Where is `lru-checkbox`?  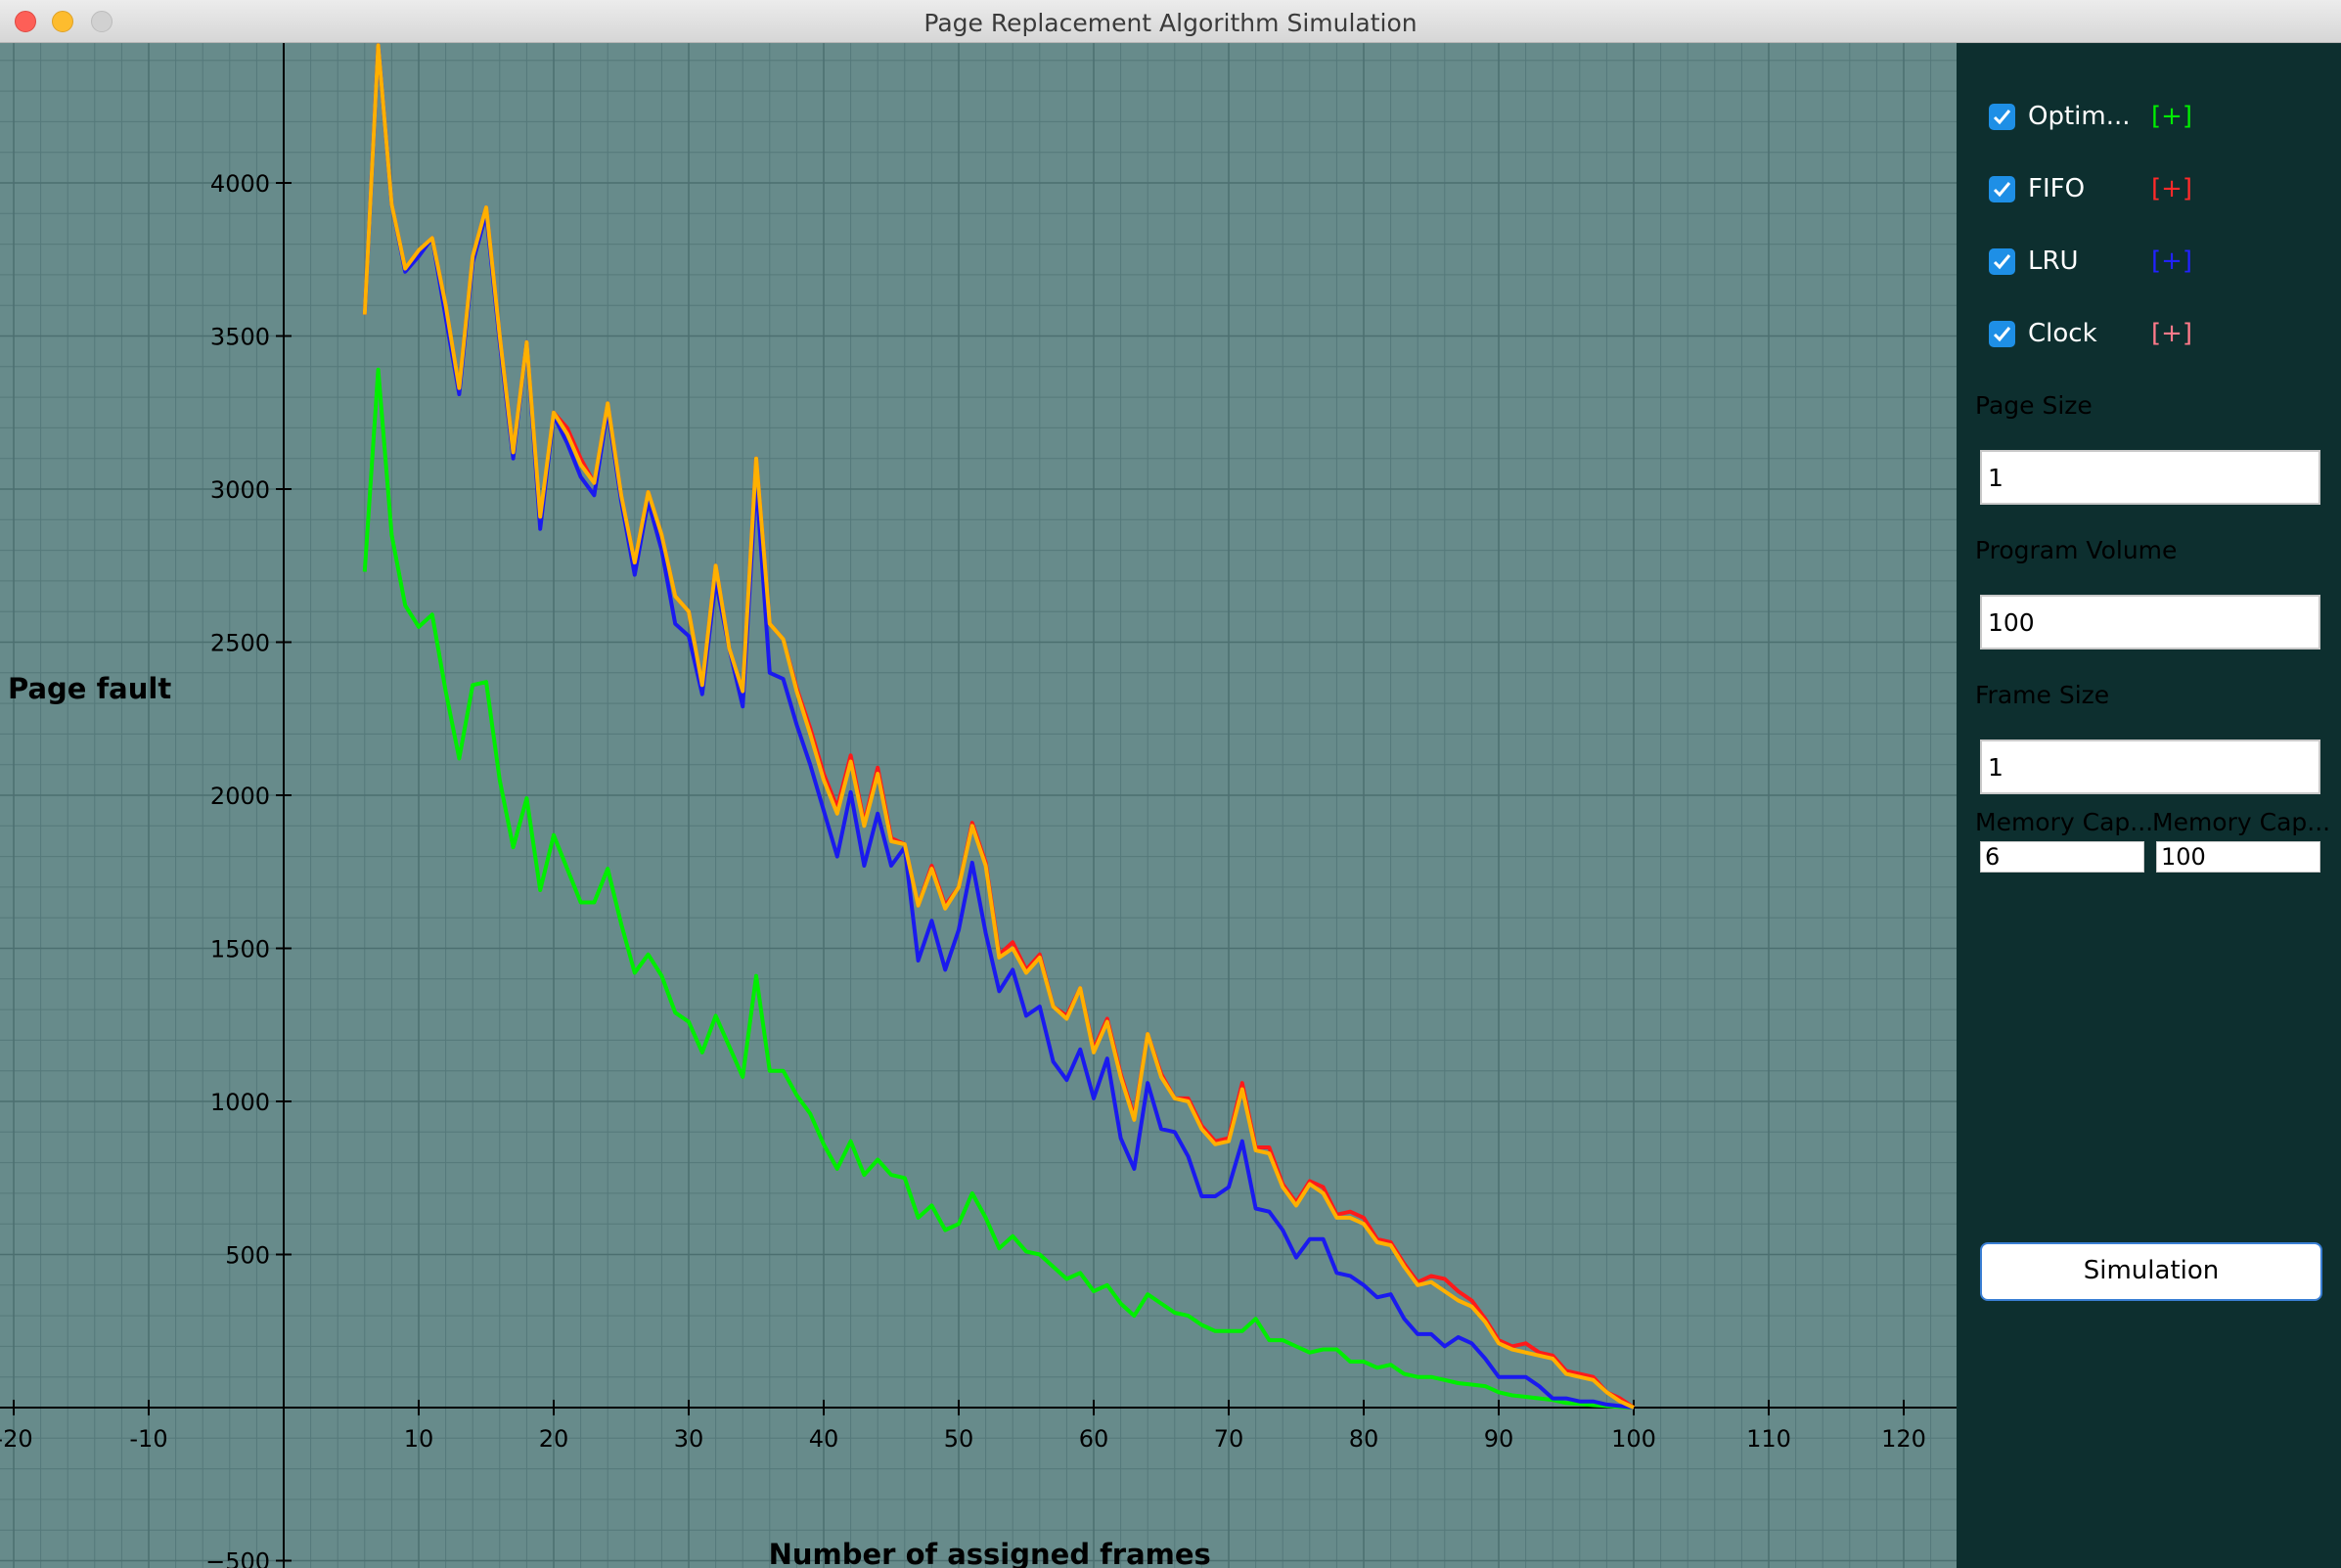 lru-checkbox is located at coordinates (2002, 261).